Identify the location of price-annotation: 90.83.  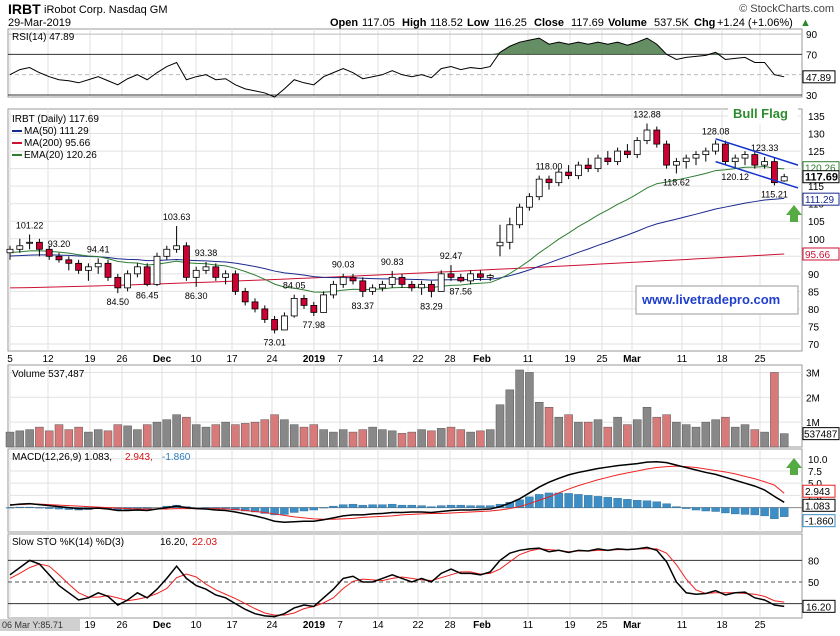
(392, 262).